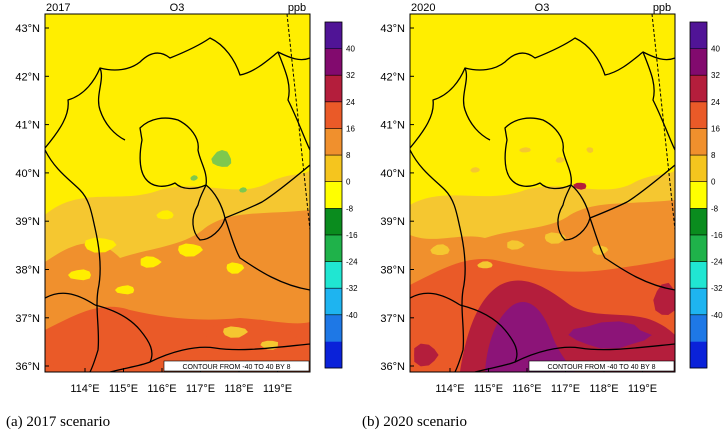 This screenshot has height=434, width=727. Describe the element at coordinates (423, 8) in the screenshot. I see `year-label: 2020` at that location.